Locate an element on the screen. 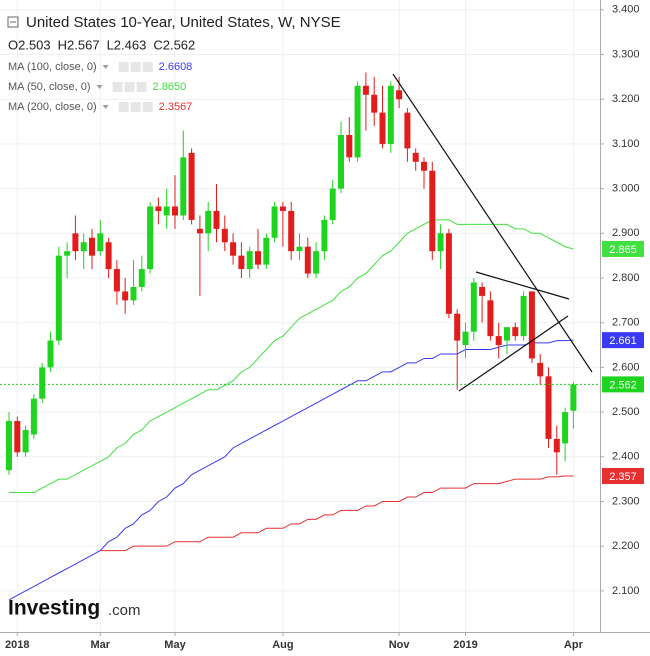 The width and height of the screenshot is (650, 656). collapse-icon is located at coordinates (13, 22).